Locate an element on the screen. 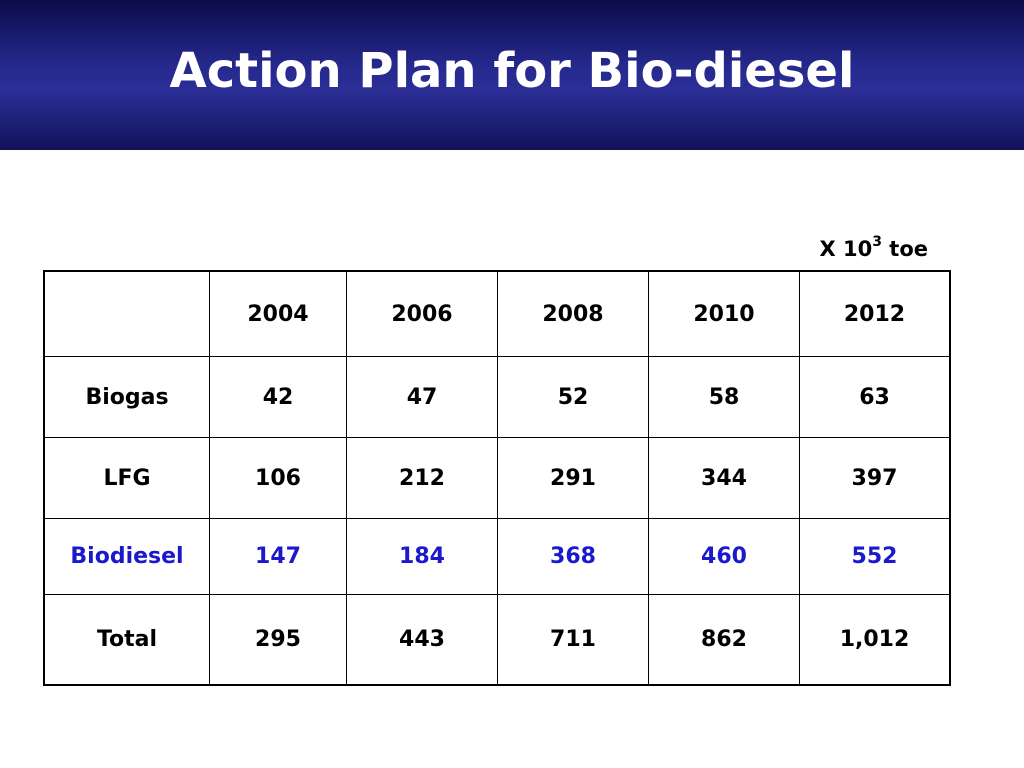 The image size is (1024, 768). row-label: Biogas is located at coordinates (126, 397).